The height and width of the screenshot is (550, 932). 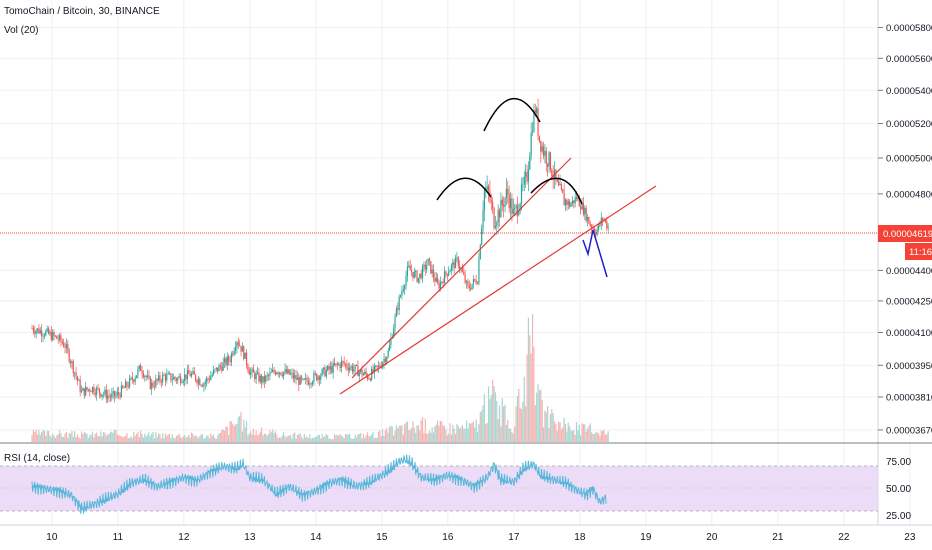 I want to click on upper-trendline, so click(x=461, y=268).